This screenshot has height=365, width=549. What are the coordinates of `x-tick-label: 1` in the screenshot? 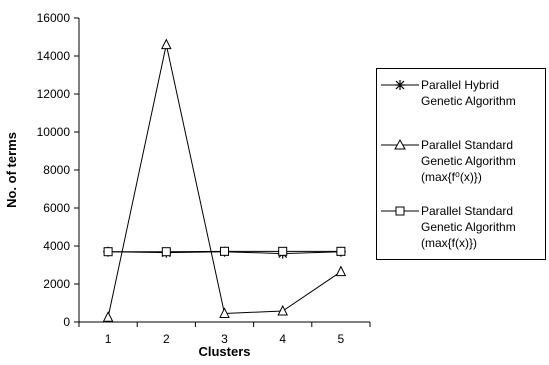 It's located at (108, 339).